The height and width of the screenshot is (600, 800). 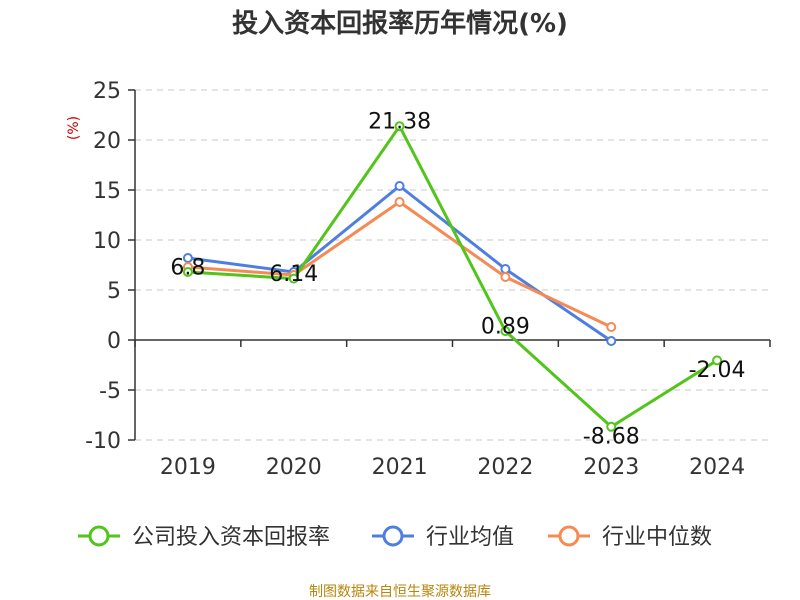 What do you see at coordinates (103, 441) in the screenshot?
I see `y-tick-label: -10` at bounding box center [103, 441].